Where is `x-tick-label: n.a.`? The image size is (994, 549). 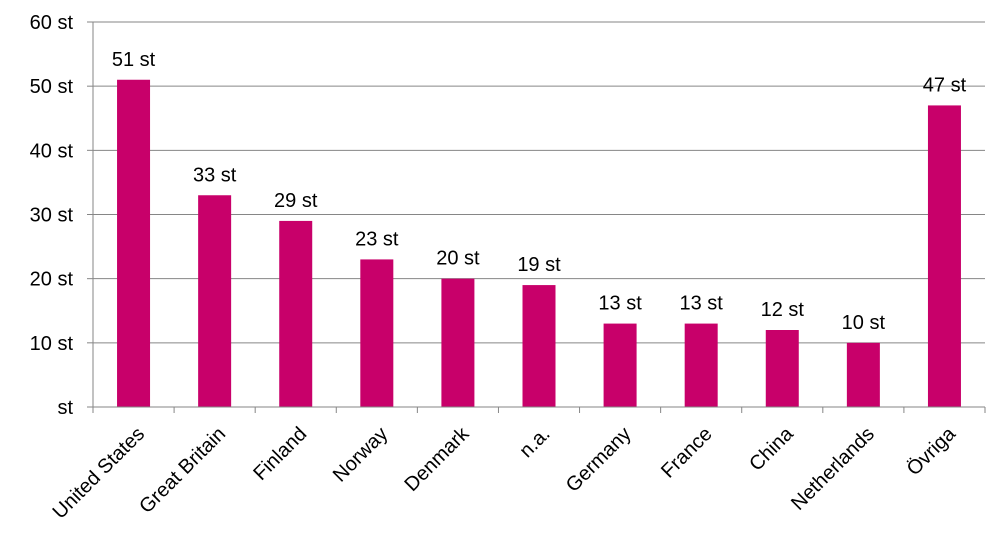 x-tick-label: n.a. is located at coordinates (534, 442).